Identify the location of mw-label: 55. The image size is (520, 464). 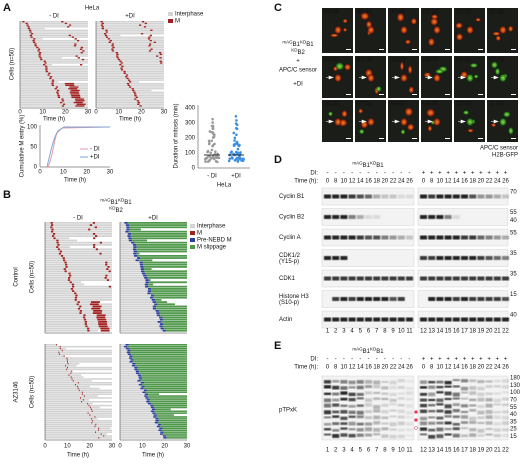
(513, 234).